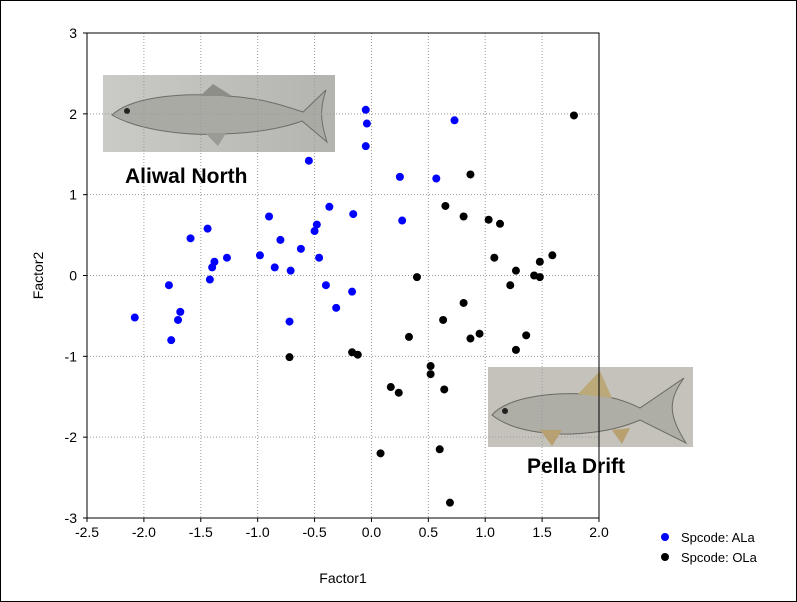 The height and width of the screenshot is (602, 797). I want to click on annotation-aliwal-north: Aliwal North, so click(186, 176).